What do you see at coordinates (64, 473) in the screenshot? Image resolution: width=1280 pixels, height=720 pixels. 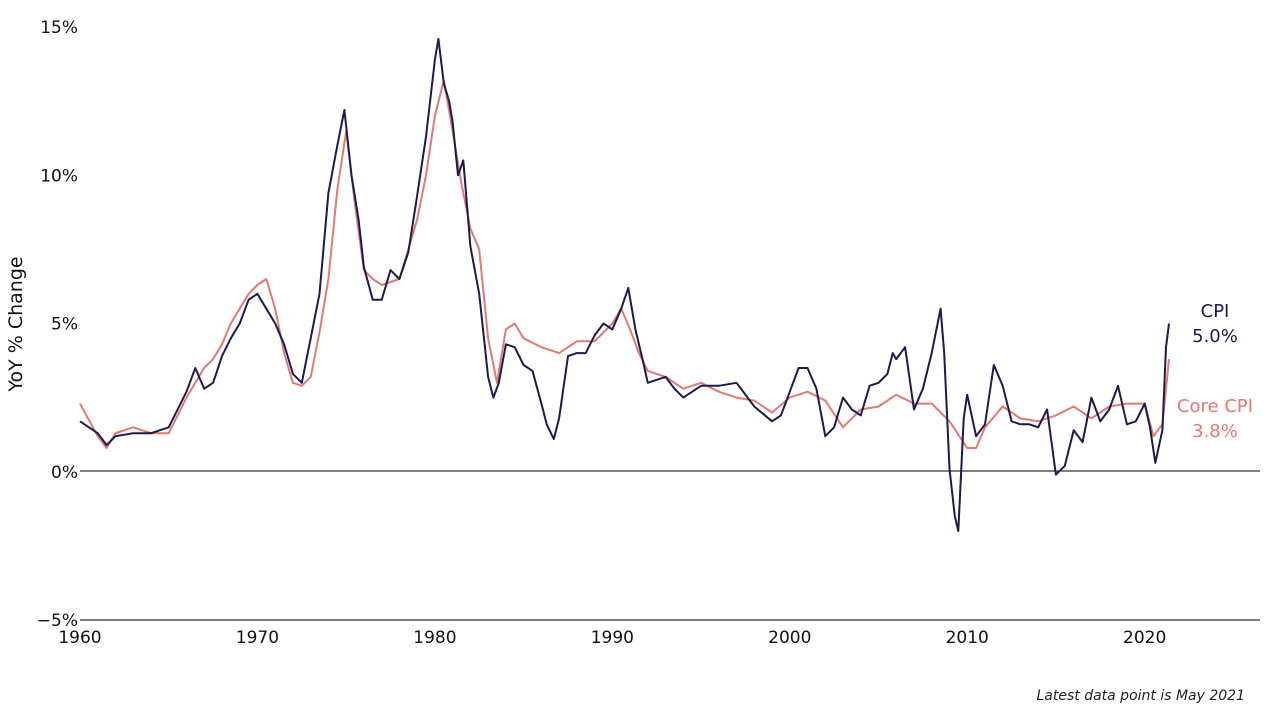 I see `y-tick-label: 0%` at bounding box center [64, 473].